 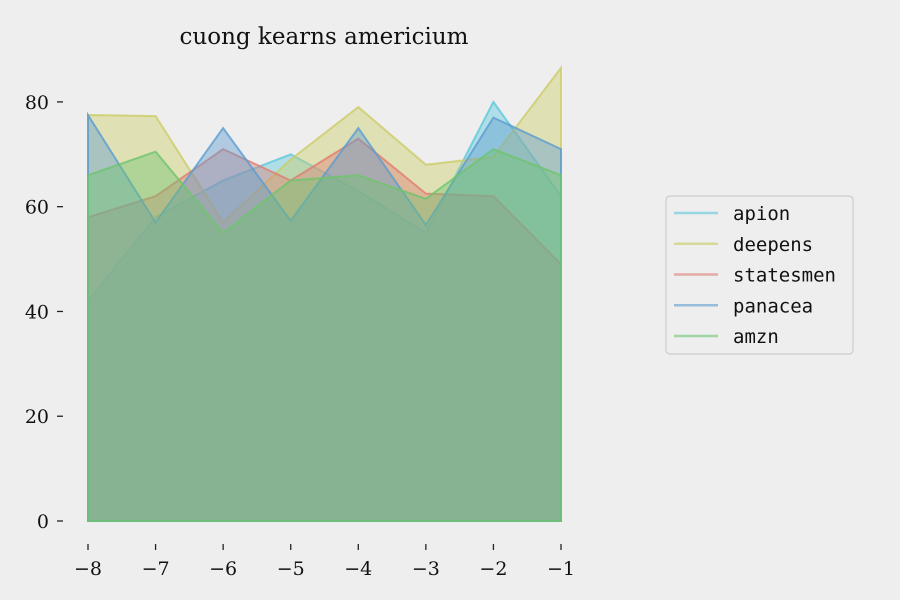 What do you see at coordinates (291, 569) in the screenshot?
I see `x-tick-label: −5` at bounding box center [291, 569].